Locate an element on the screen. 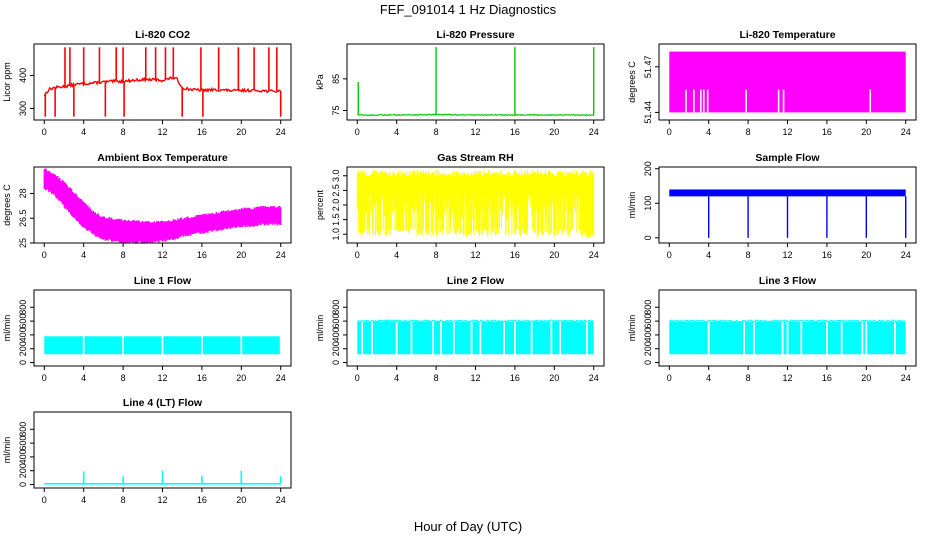 This screenshot has height=540, width=936. y-tick-label: 26.5 is located at coordinates (23, 218).